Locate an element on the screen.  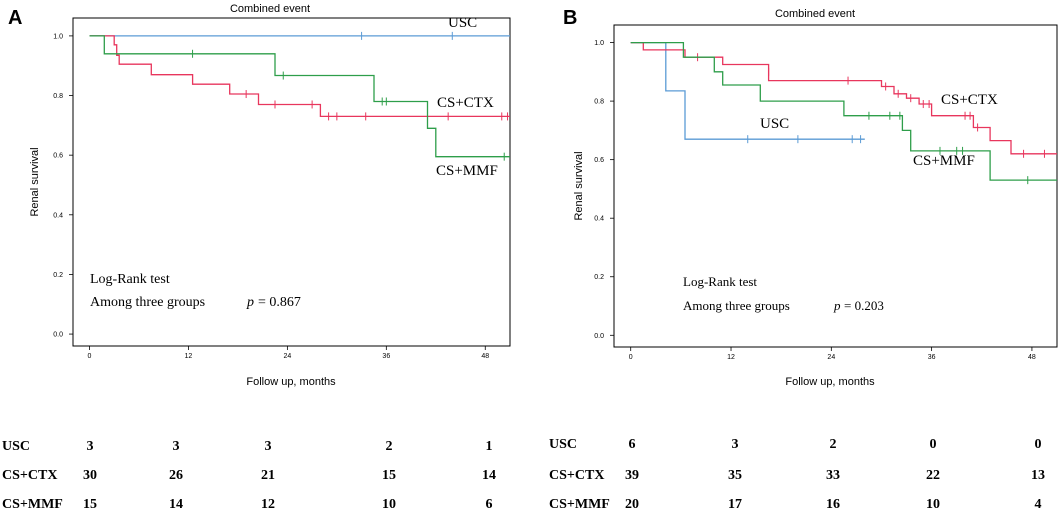
chart-b-p-label: p is located at coordinates (837, 305).